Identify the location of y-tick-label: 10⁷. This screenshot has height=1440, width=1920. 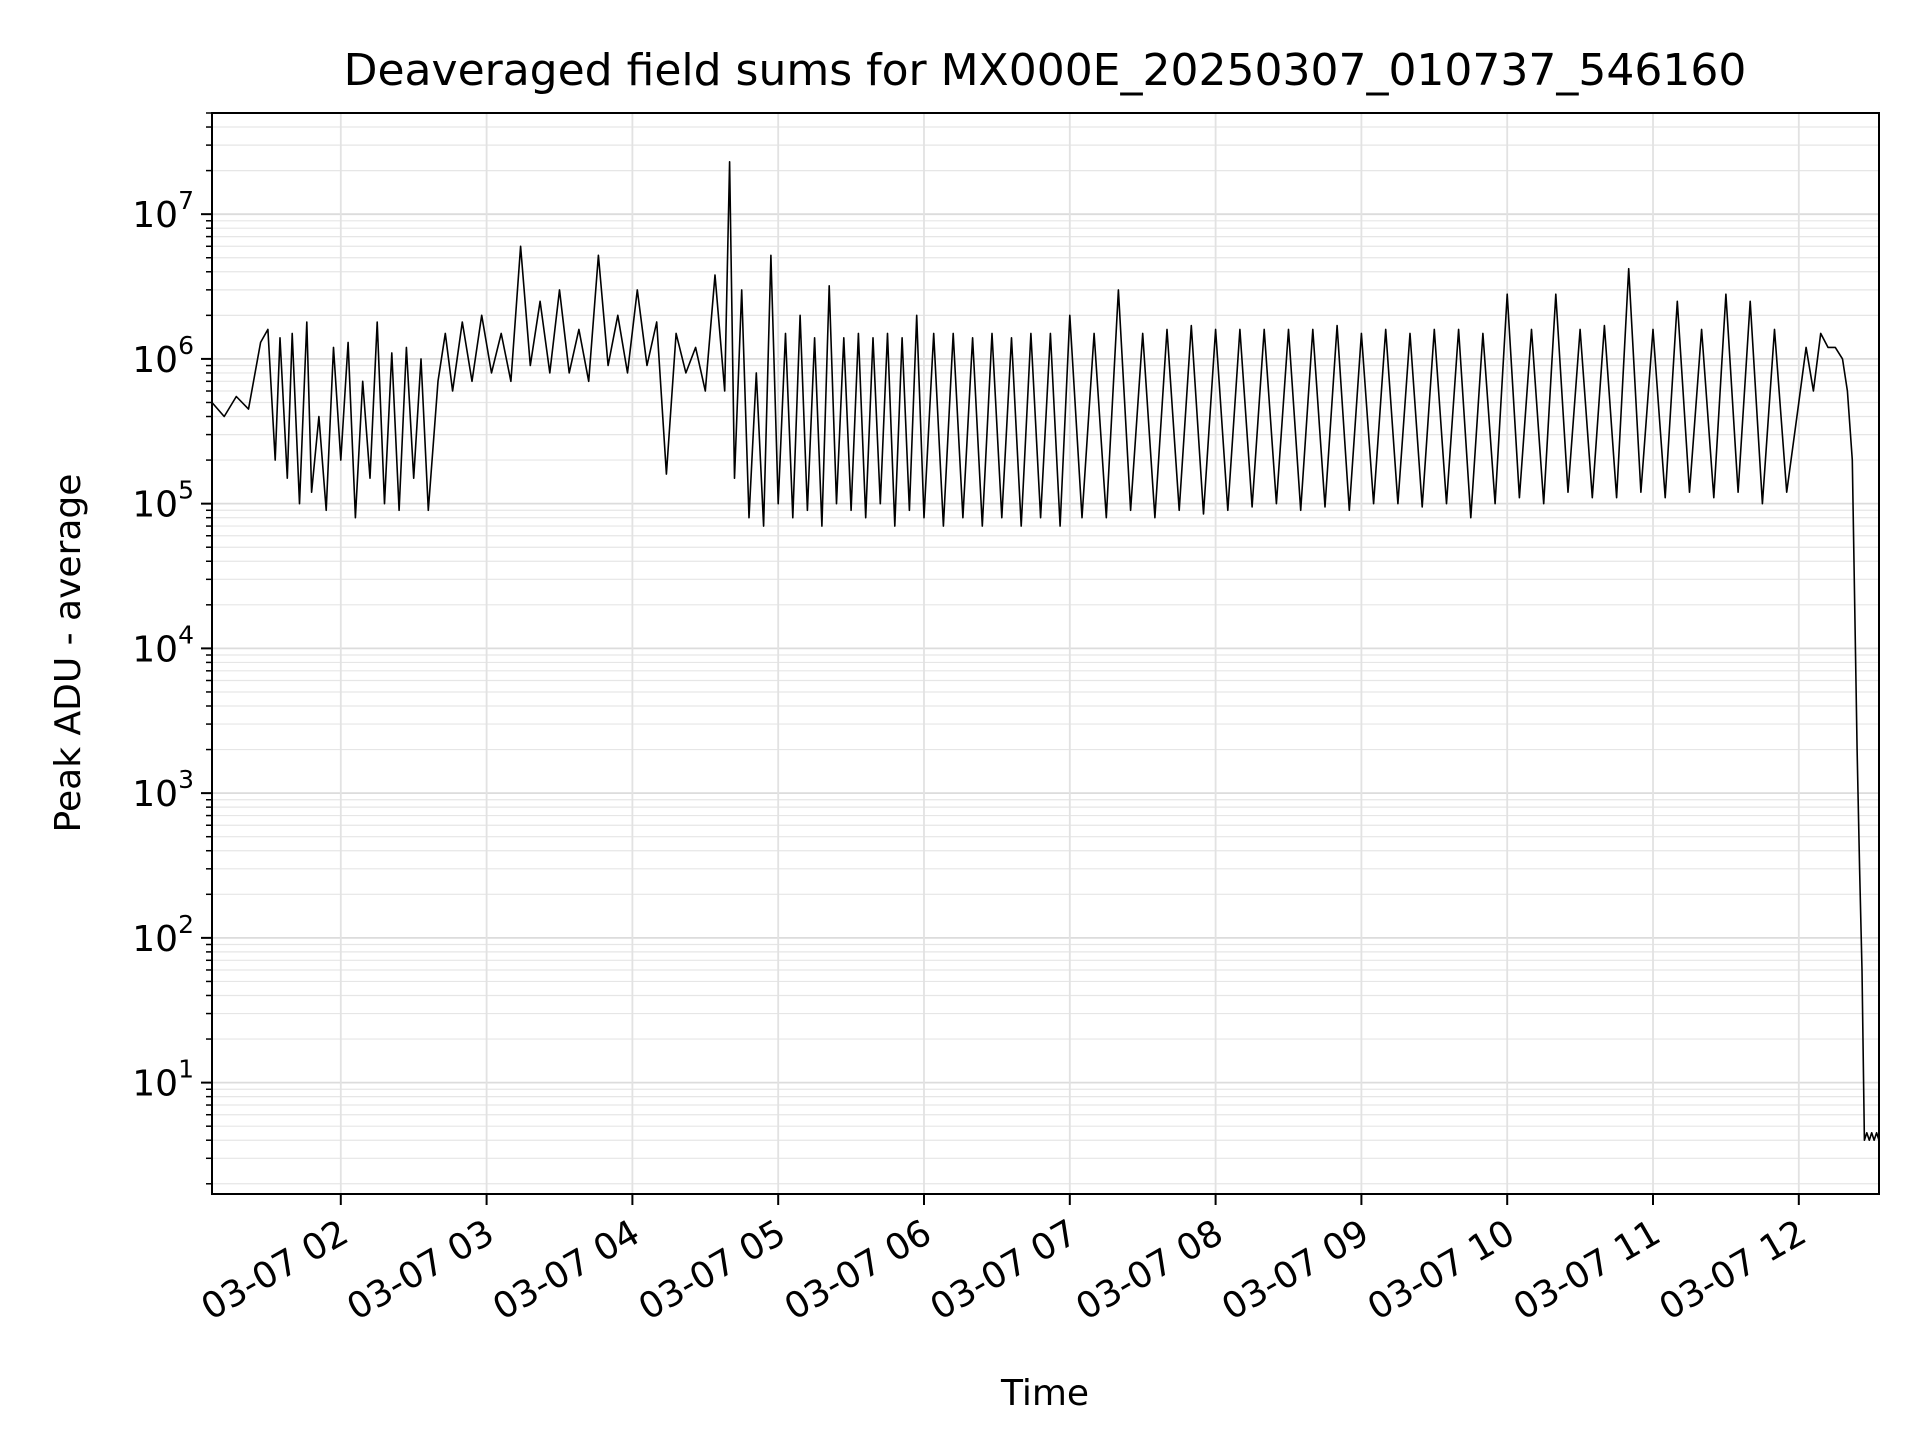
(163, 211).